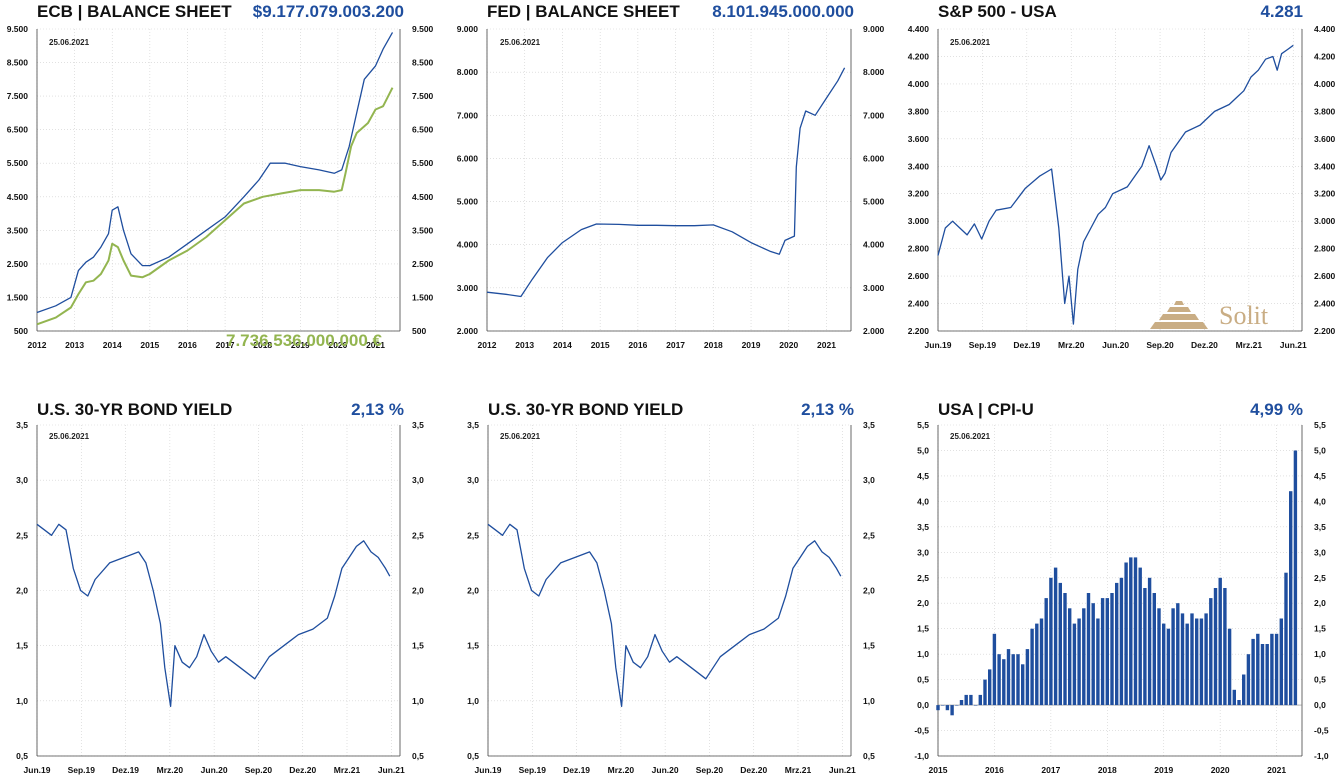 The height and width of the screenshot is (783, 1342). I want to click on y-tick-label-right: 5,0, so click(1320, 450).